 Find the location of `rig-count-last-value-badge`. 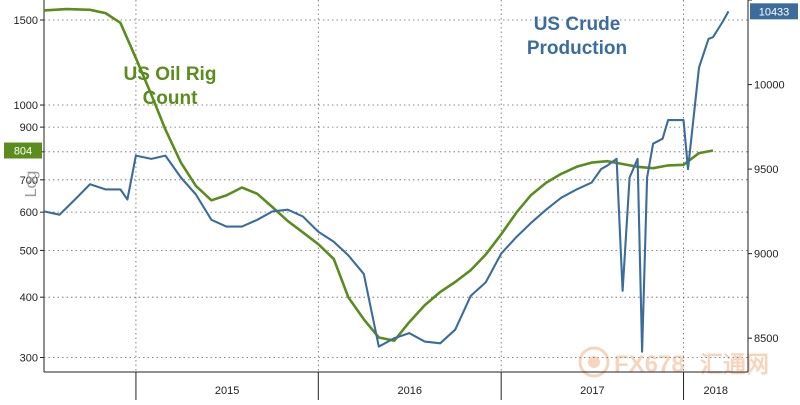

rig-count-last-value-badge is located at coordinates (23, 150).